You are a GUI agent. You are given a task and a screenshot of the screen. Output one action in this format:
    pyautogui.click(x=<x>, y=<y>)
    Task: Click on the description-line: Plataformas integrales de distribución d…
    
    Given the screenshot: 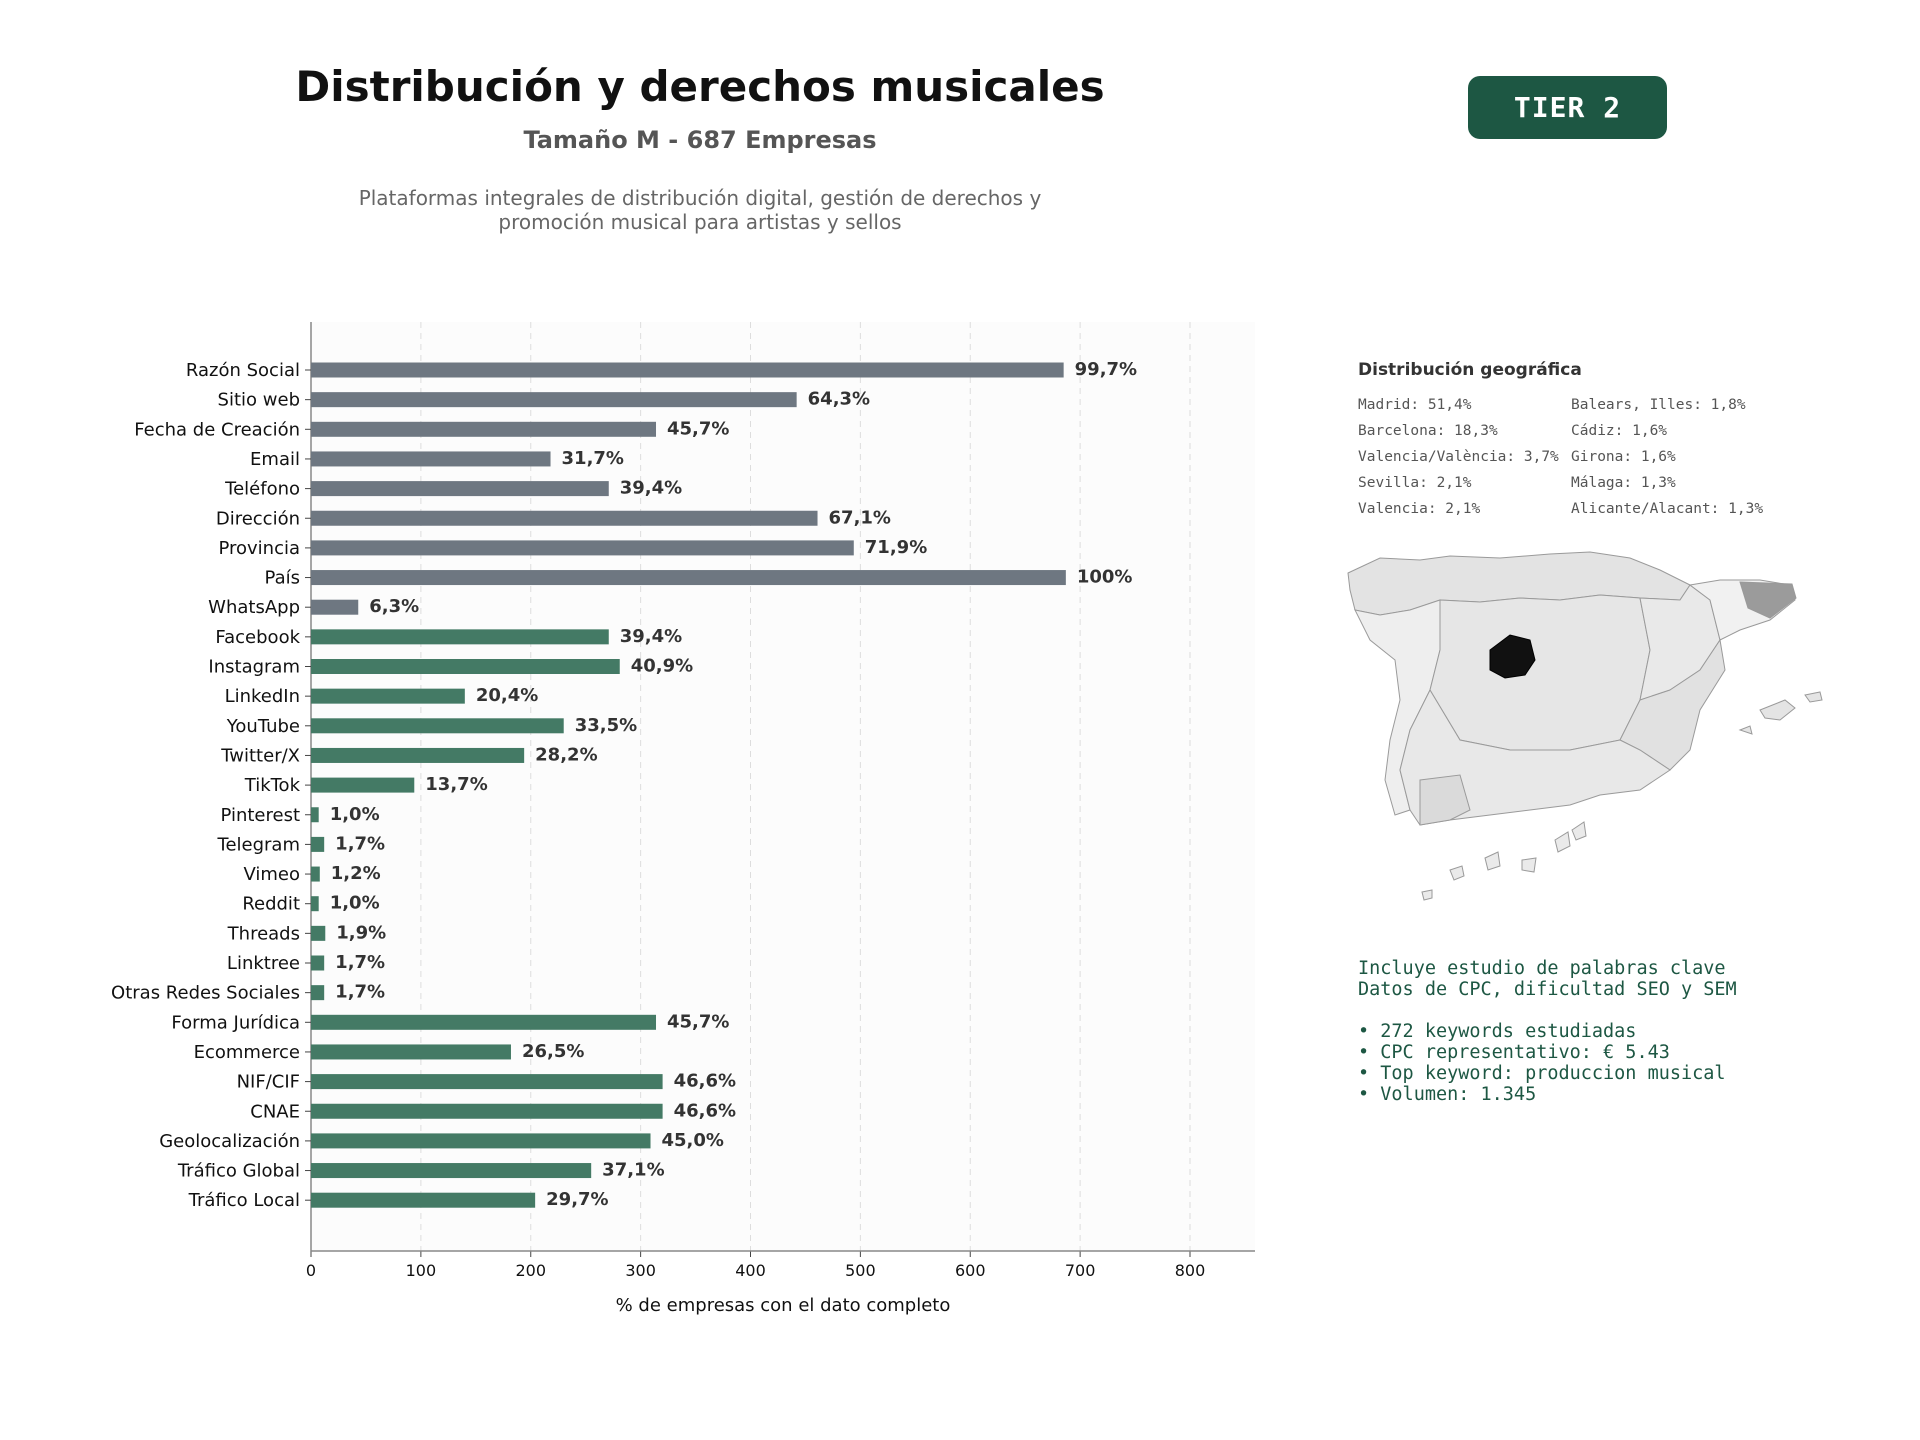 What is the action you would take?
    pyautogui.click(x=700, y=198)
    